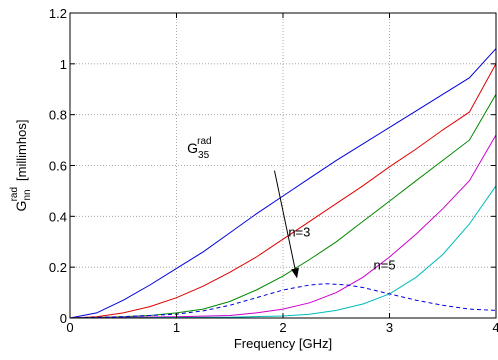 This screenshot has height=360, width=498. Describe the element at coordinates (58, 115) in the screenshot. I see `y-tick-label: 0.8` at that location.